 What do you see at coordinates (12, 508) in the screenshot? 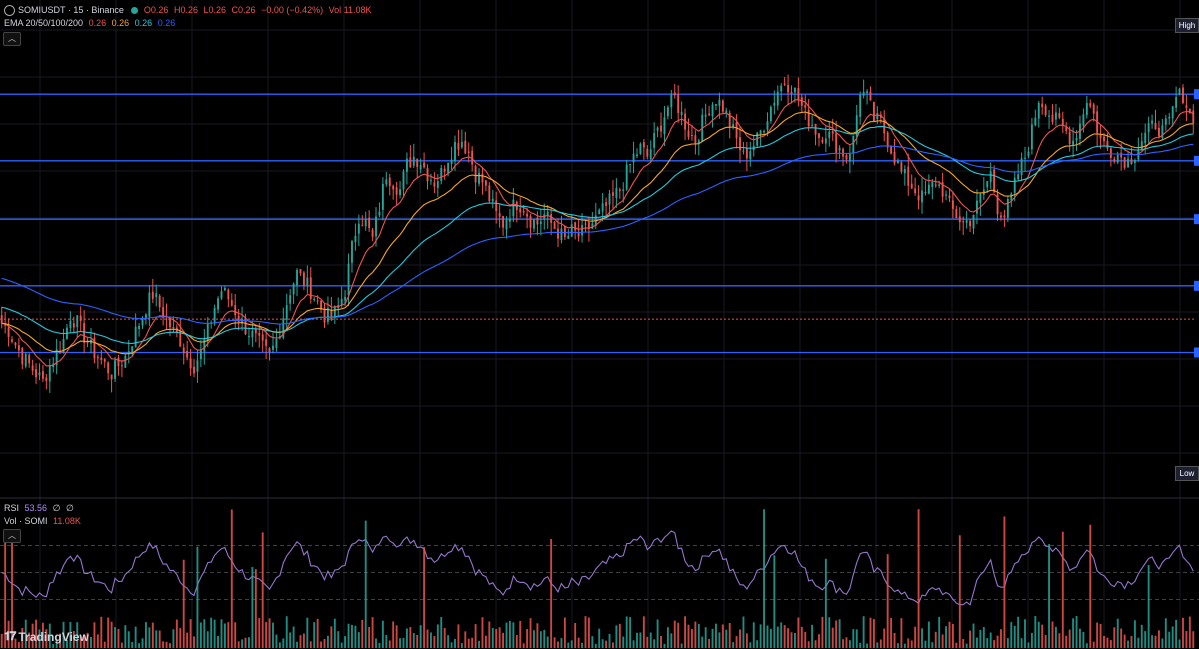
I see `rsi-label: RSI` at bounding box center [12, 508].